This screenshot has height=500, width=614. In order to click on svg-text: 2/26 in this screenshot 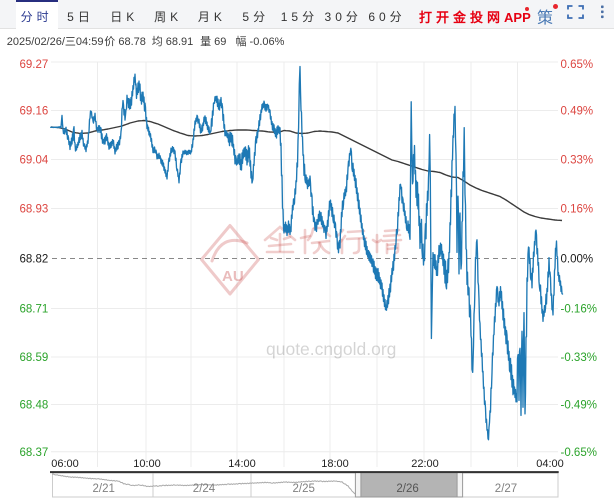, I will do `click(407, 489)`.